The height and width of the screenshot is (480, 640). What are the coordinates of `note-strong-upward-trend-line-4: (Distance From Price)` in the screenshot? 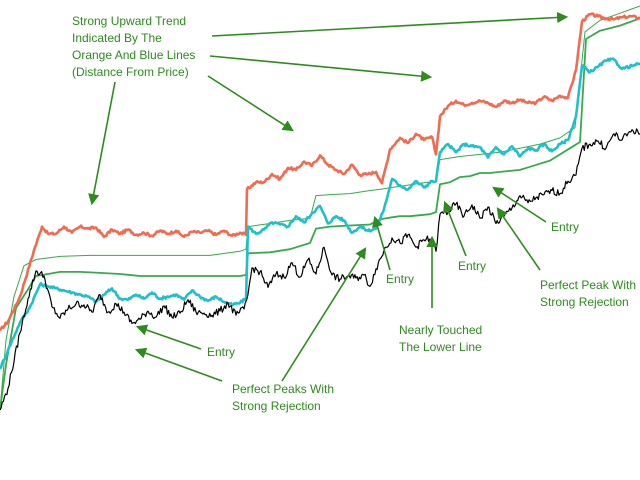 It's located at (130, 72).